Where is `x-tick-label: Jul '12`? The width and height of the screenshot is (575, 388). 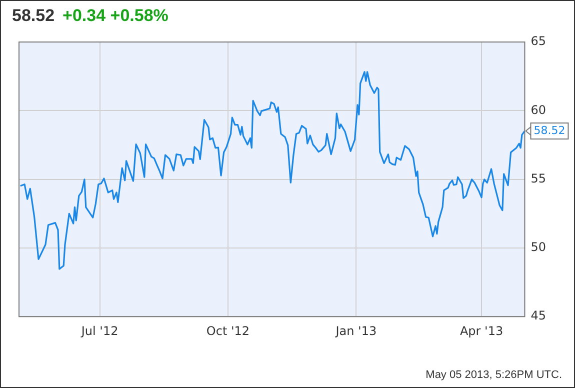
x-tick-label: Jul '12 is located at coordinates (99, 331).